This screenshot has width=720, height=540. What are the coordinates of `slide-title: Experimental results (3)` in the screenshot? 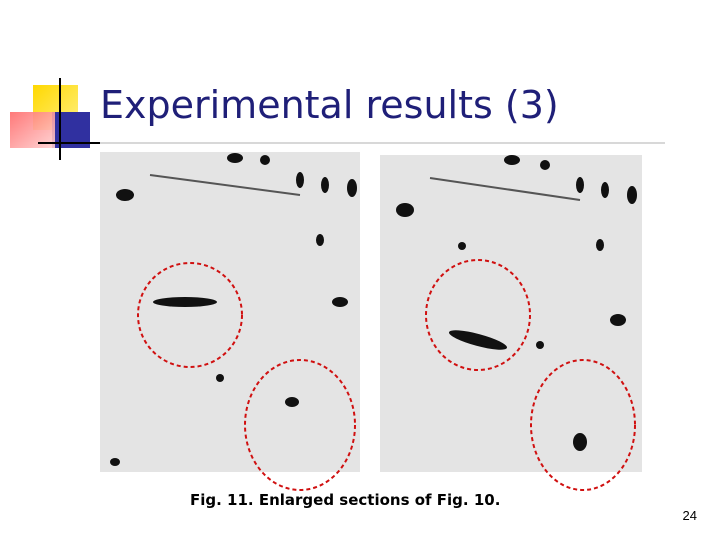 It's located at (329, 105).